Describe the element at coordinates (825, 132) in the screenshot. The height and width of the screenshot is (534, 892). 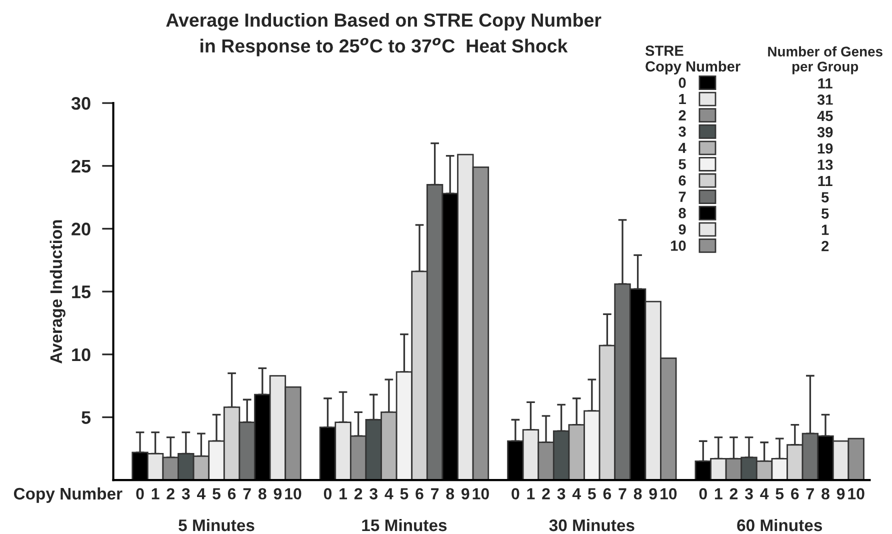
I see `annotation: 39` at that location.